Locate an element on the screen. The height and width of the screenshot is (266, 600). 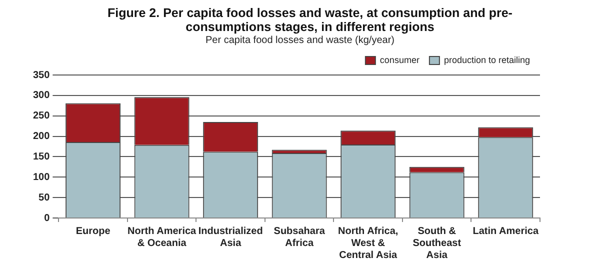
legend-label: consumer is located at coordinates (400, 59).